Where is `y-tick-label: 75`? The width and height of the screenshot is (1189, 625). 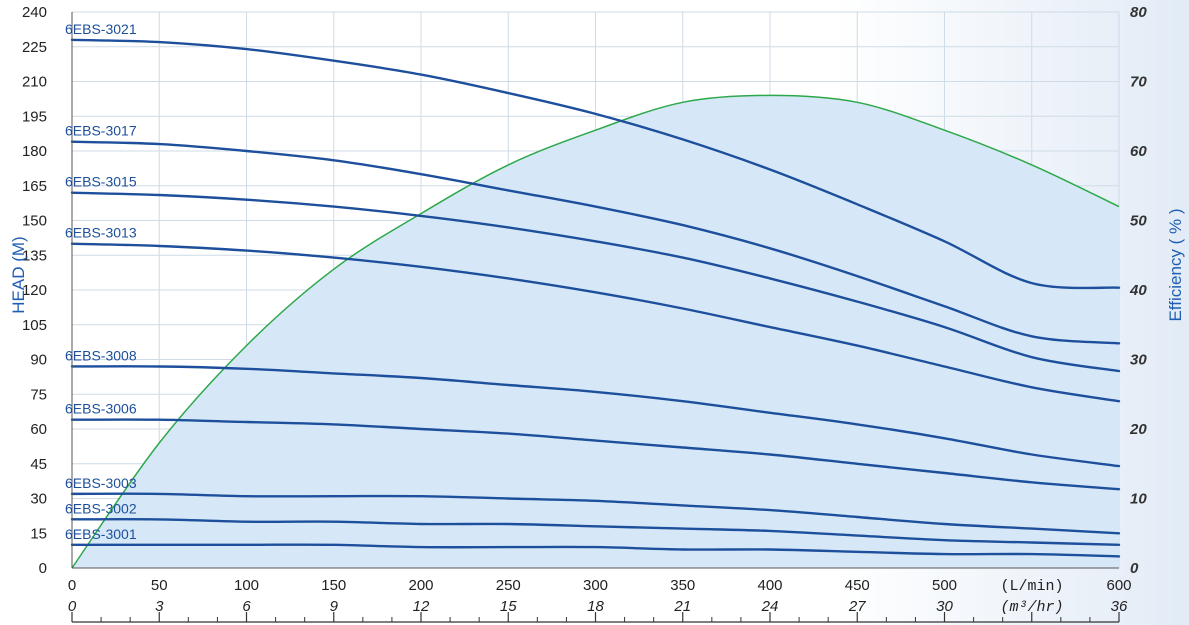
y-tick-label: 75 is located at coordinates (38, 394).